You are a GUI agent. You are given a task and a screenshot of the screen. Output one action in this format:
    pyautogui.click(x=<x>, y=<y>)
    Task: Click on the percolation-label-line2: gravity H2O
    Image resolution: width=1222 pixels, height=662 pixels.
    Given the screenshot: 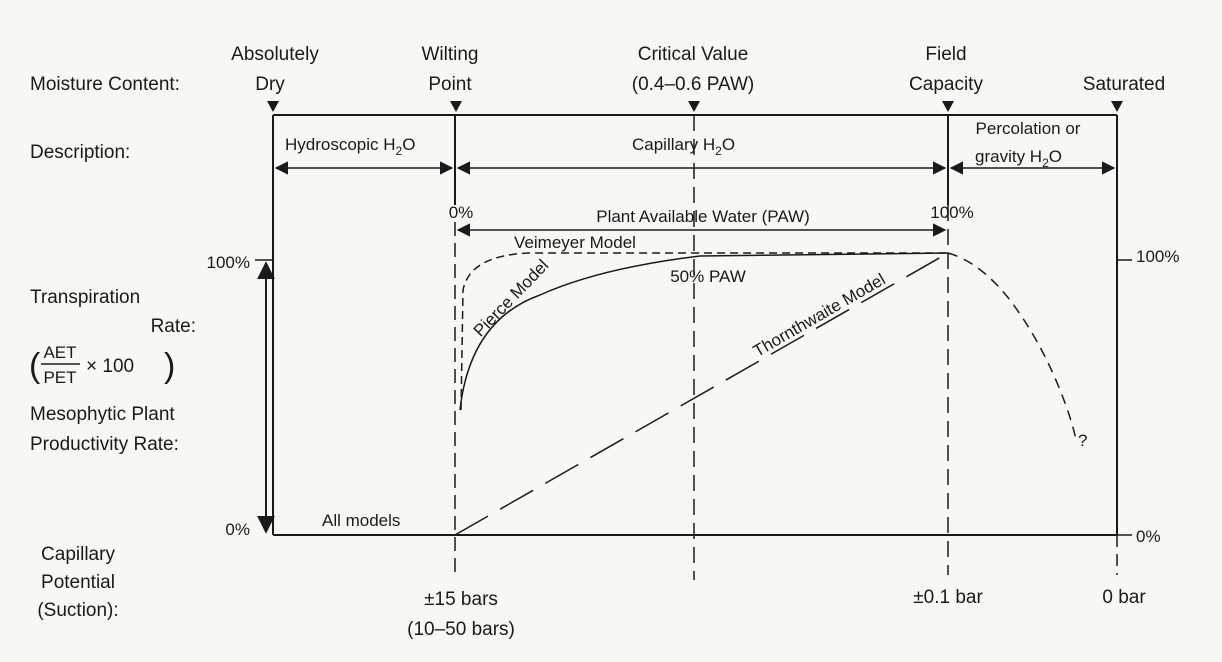 What is the action you would take?
    pyautogui.click(x=1018, y=158)
    